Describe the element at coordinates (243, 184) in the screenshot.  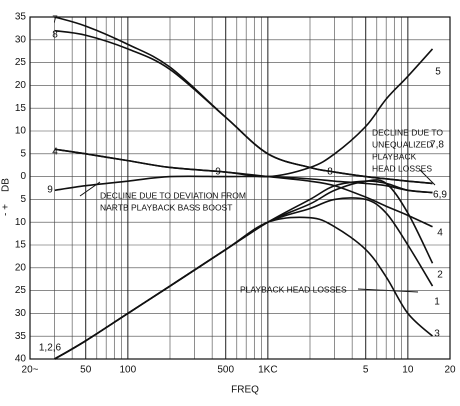
I see `curve` at that location.